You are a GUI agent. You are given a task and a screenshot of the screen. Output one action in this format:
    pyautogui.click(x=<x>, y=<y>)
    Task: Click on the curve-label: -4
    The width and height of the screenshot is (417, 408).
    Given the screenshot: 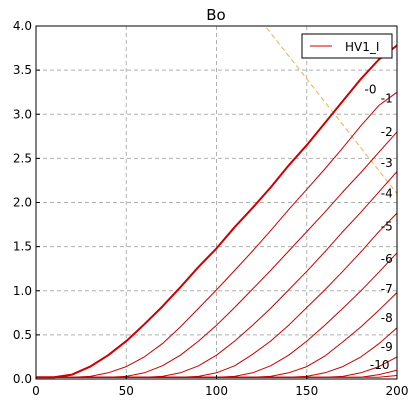 What is the action you would take?
    pyautogui.click(x=387, y=194)
    